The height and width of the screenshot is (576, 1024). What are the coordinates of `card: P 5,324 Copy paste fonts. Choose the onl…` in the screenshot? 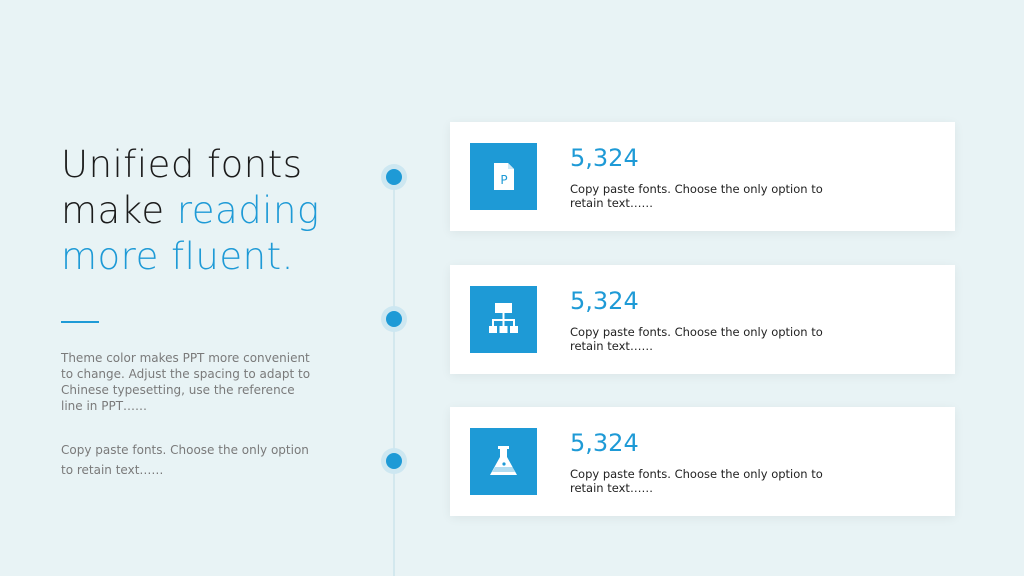 It's located at (702, 176).